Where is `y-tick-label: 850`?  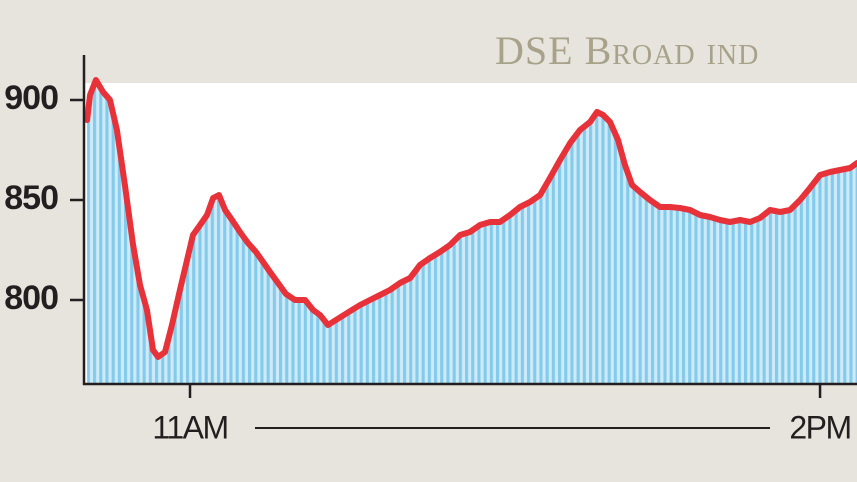
y-tick-label: 850 is located at coordinates (31, 198).